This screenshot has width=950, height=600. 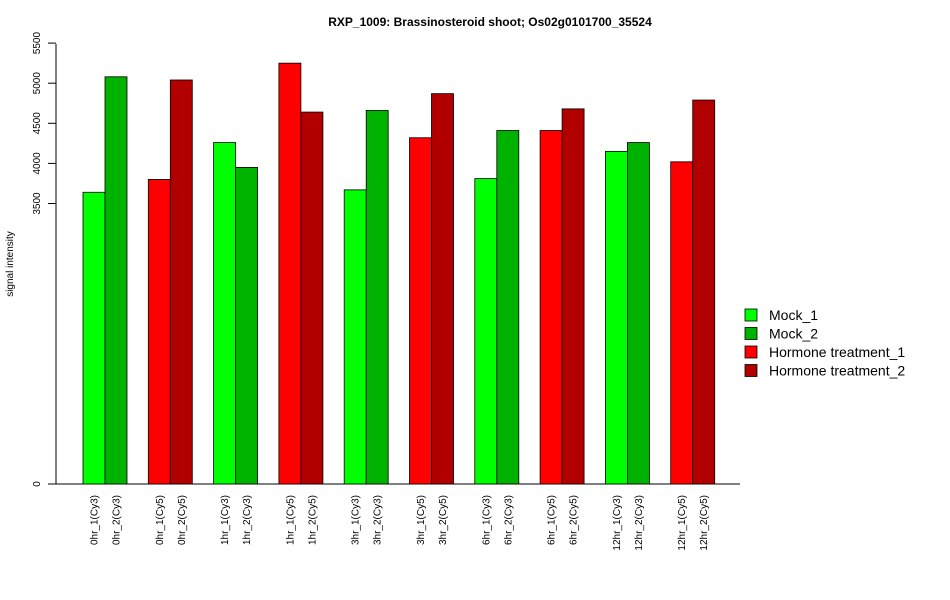 I want to click on x-tick-label: 0hr_1(Cy5), so click(x=160, y=520).